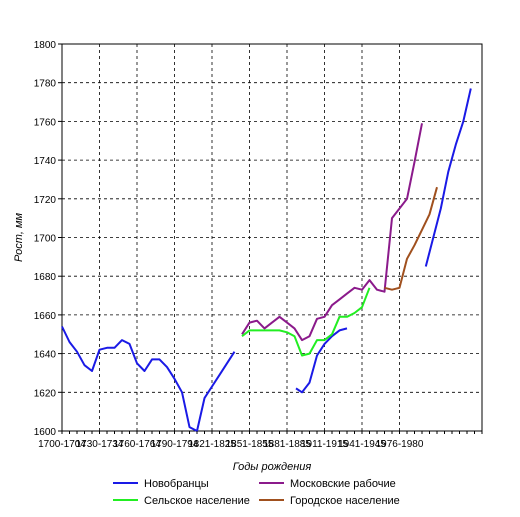 The width and height of the screenshot is (520, 517). I want to click on legend-label: Городское население, so click(345, 501).